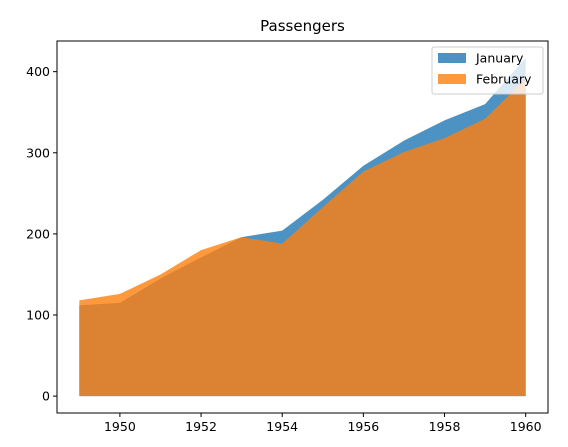 This screenshot has height=447, width=568. I want to click on x-tick-label: 1952, so click(201, 426).